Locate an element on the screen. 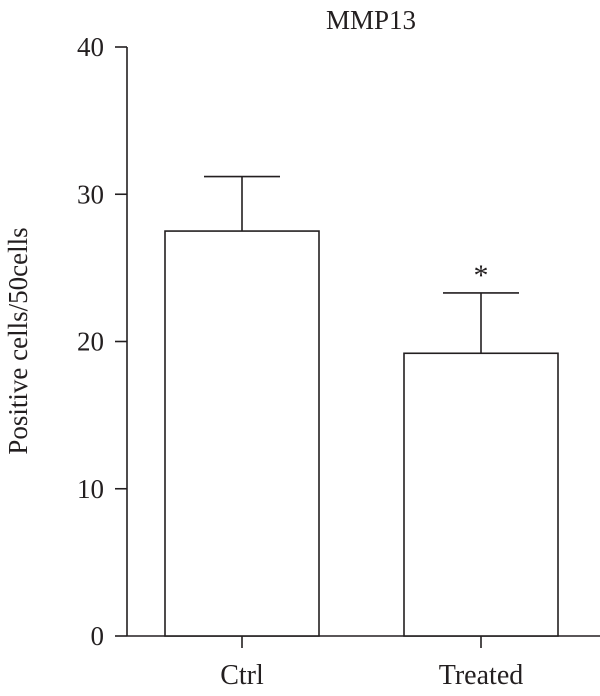 Image resolution: width=600 pixels, height=696 pixels. y-tick-label: 10 is located at coordinates (90, 489).